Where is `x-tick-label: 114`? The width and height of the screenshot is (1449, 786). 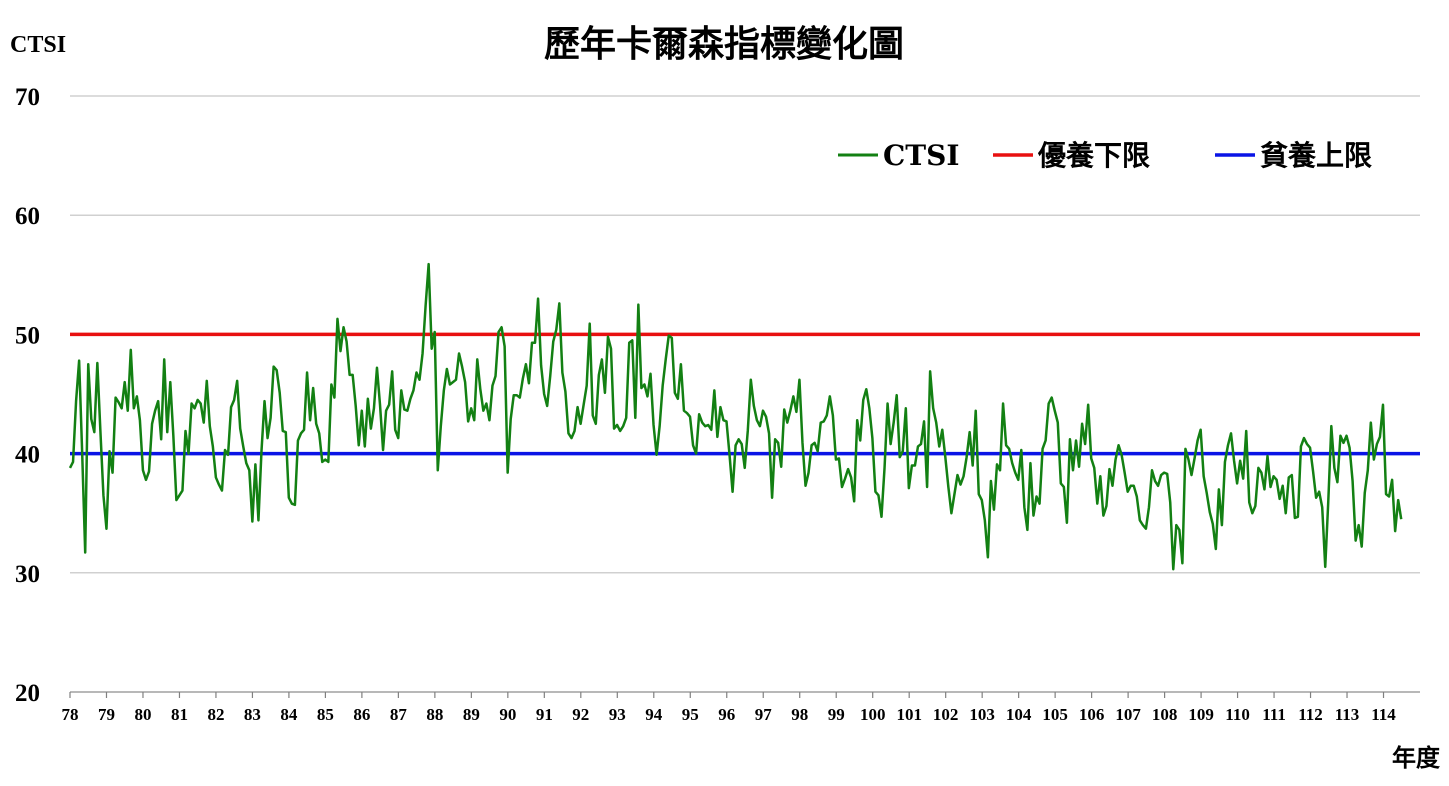 x-tick-label: 114 is located at coordinates (1383, 714).